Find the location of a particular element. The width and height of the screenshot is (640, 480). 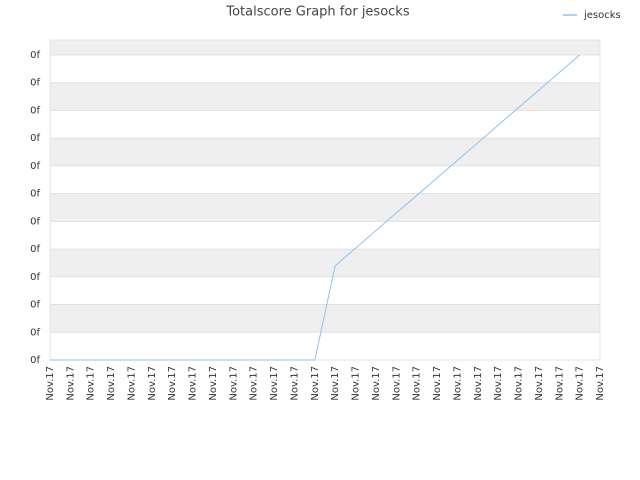

legend-label: jesocks is located at coordinates (602, 15).